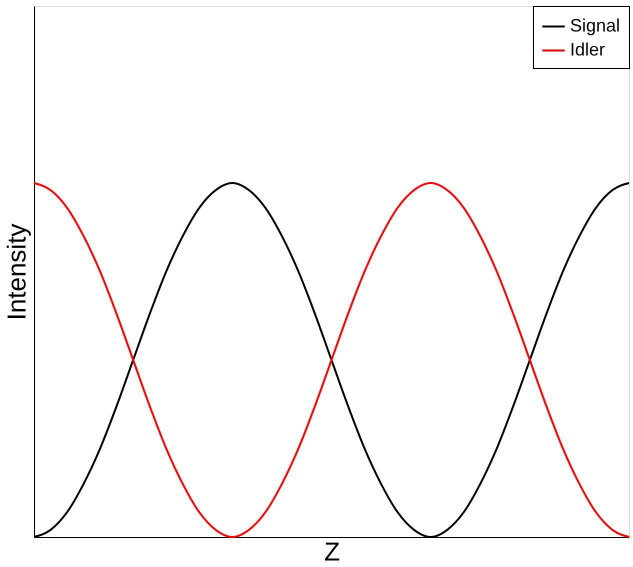 This screenshot has height=567, width=633. Describe the element at coordinates (332, 551) in the screenshot. I see `x-axis-title: Z` at that location.